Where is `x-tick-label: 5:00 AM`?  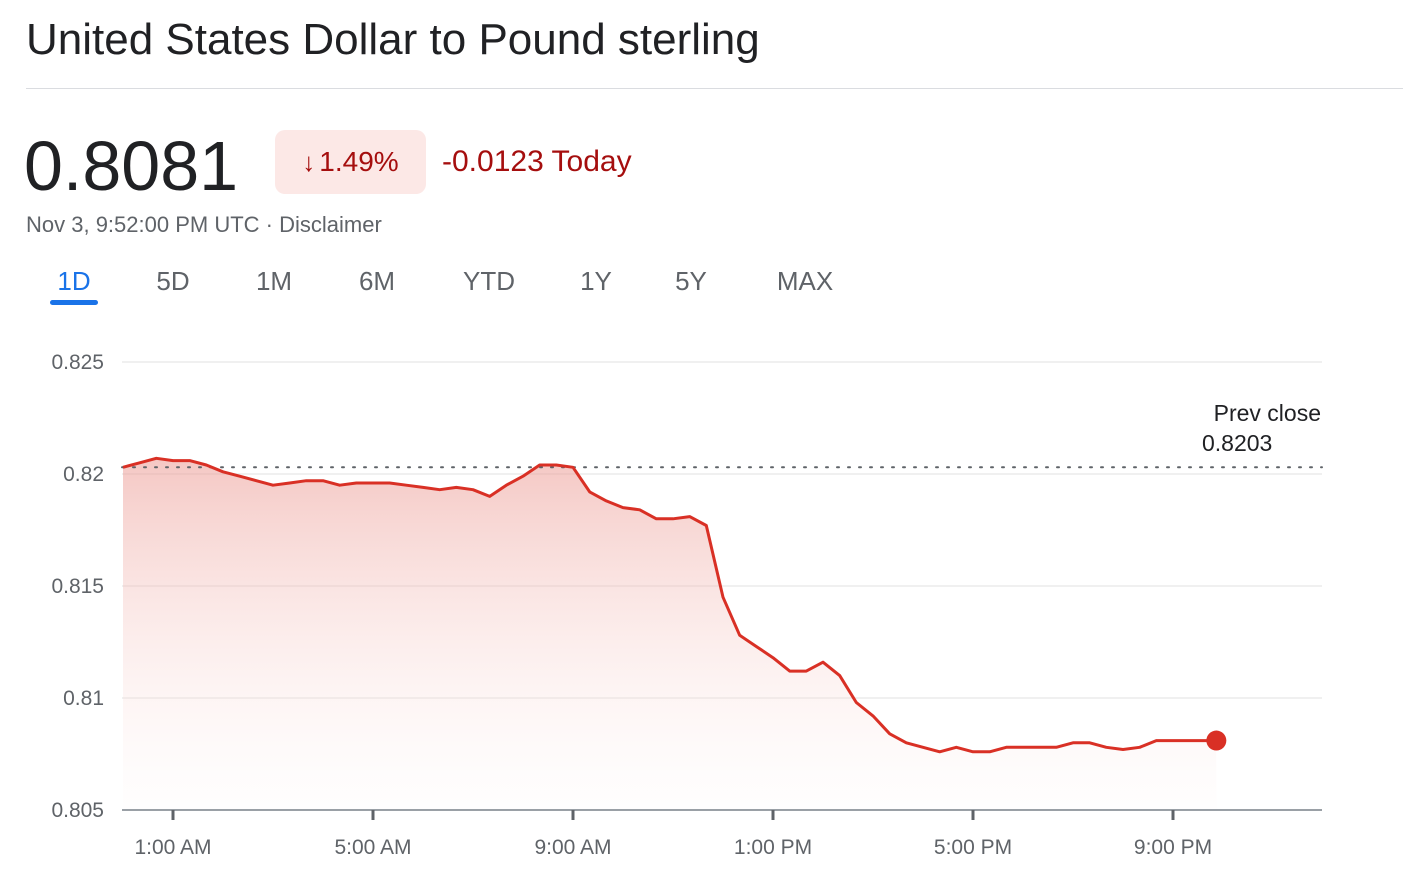 x-tick-label: 5:00 AM is located at coordinates (372, 847).